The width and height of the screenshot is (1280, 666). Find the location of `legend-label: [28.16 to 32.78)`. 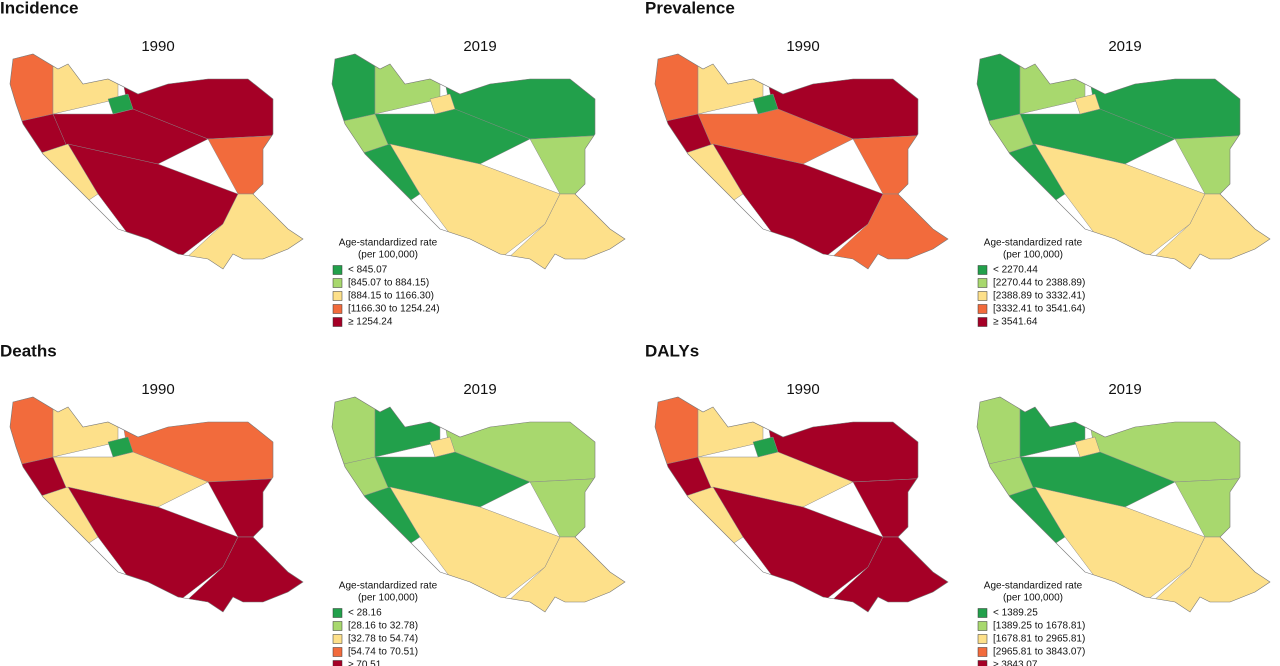

legend-label: [28.16 to 32.78) is located at coordinates (383, 626).